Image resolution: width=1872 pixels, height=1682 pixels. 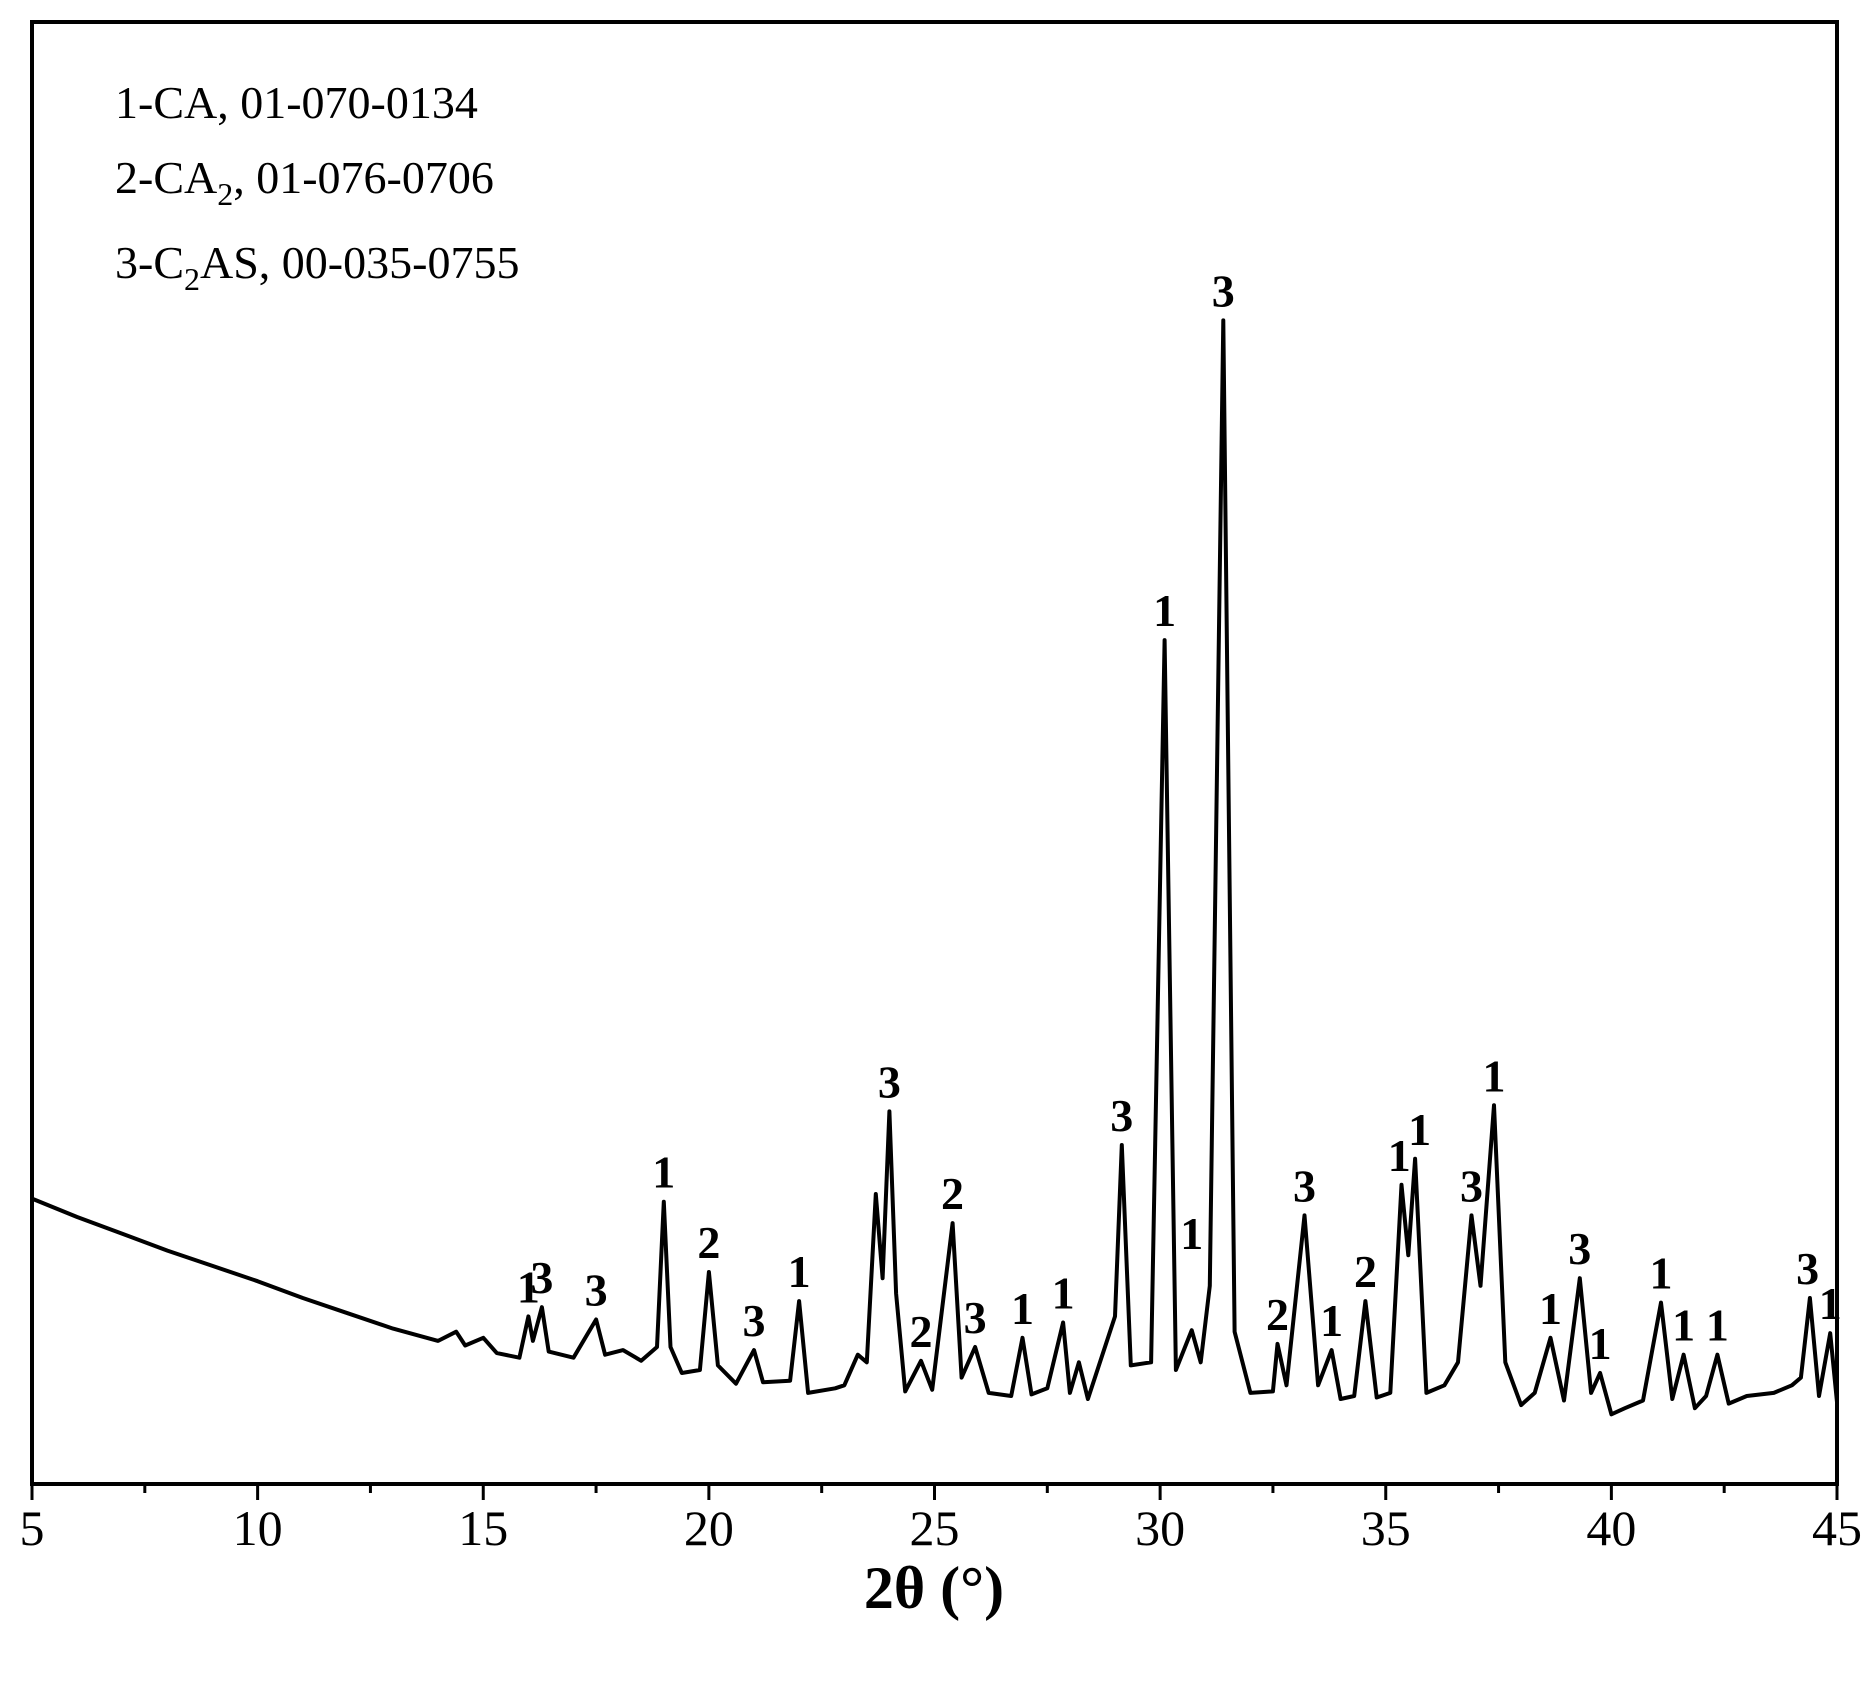 What do you see at coordinates (258, 1528) in the screenshot?
I see `x-tick-label: 10` at bounding box center [258, 1528].